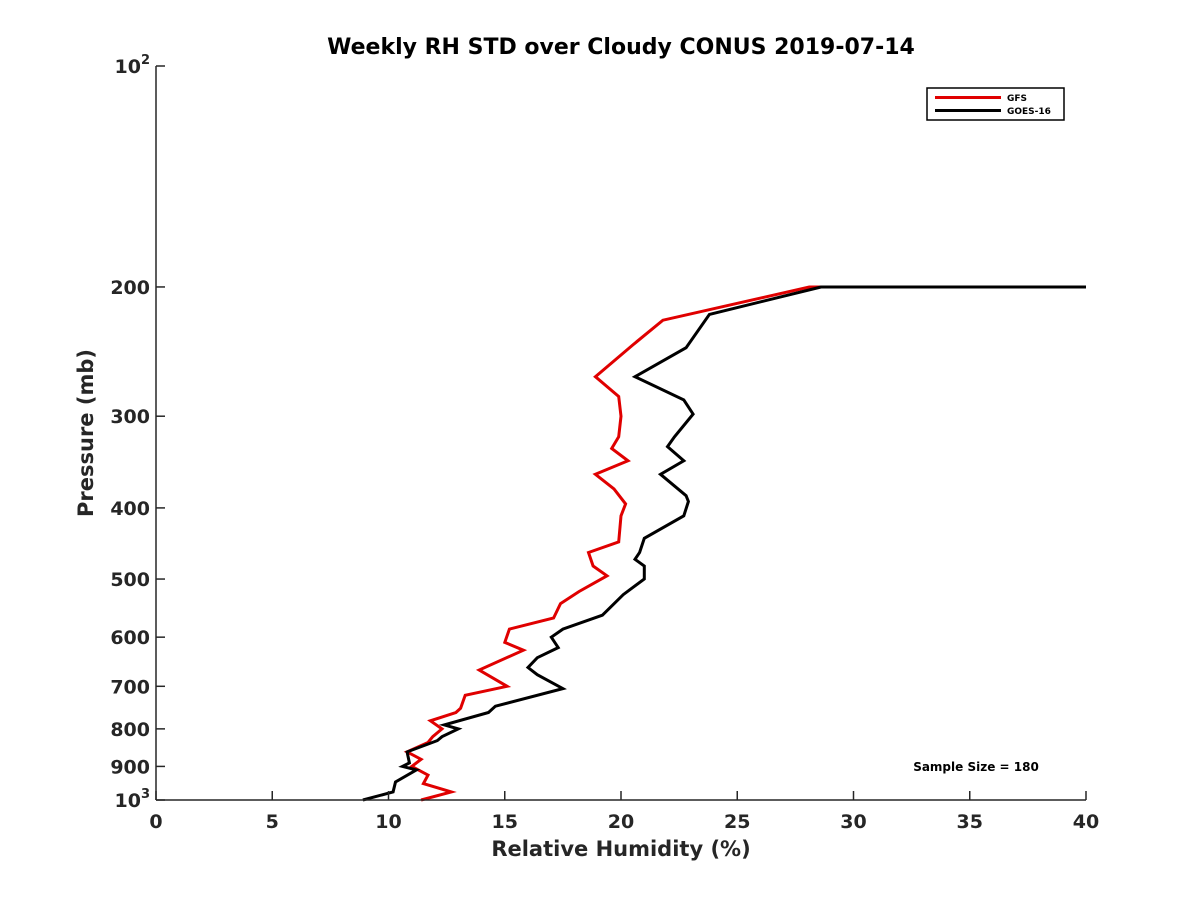  I want to click on x-tick-label: 35, so click(970, 822).